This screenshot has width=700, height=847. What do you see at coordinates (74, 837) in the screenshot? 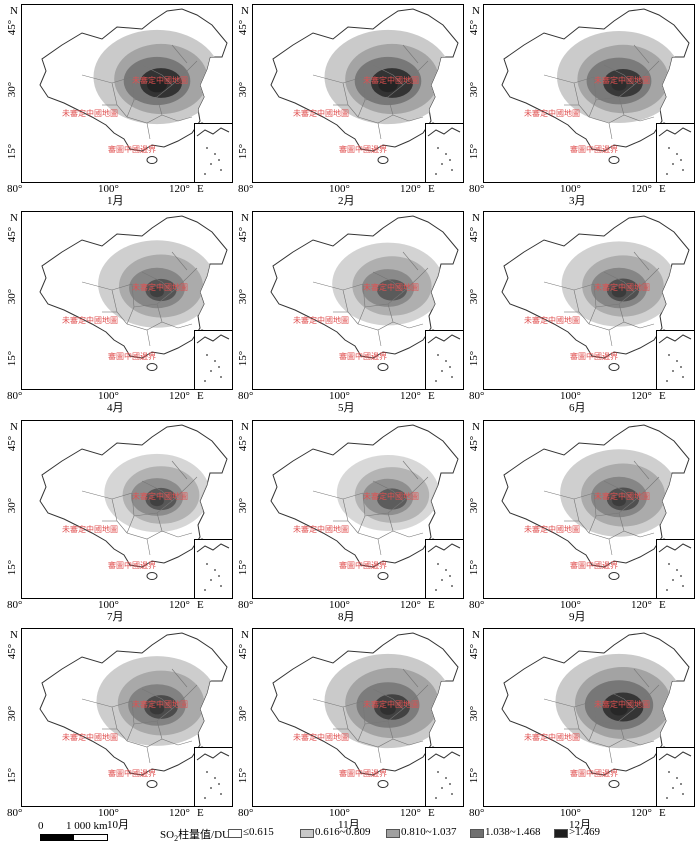
I see `scale-bar` at bounding box center [74, 837].